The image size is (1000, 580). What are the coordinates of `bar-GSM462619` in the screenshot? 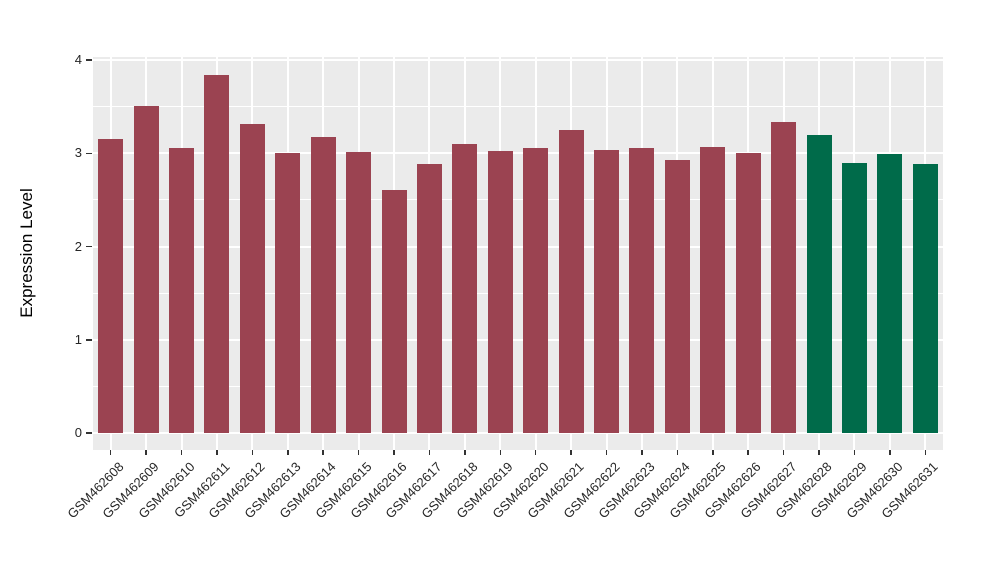 It's located at (500, 292).